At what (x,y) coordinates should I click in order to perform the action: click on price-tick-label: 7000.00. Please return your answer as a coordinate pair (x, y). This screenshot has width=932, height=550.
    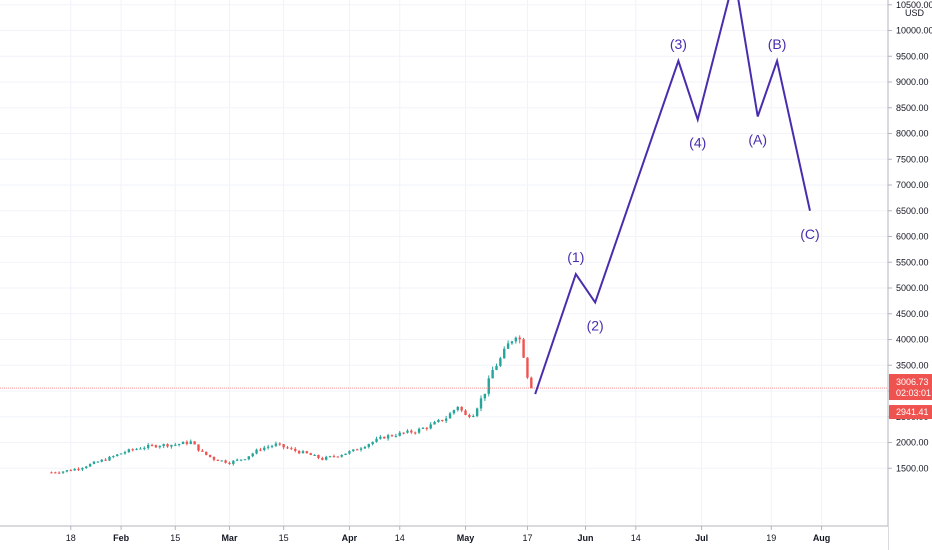
    Looking at the image, I should click on (912, 185).